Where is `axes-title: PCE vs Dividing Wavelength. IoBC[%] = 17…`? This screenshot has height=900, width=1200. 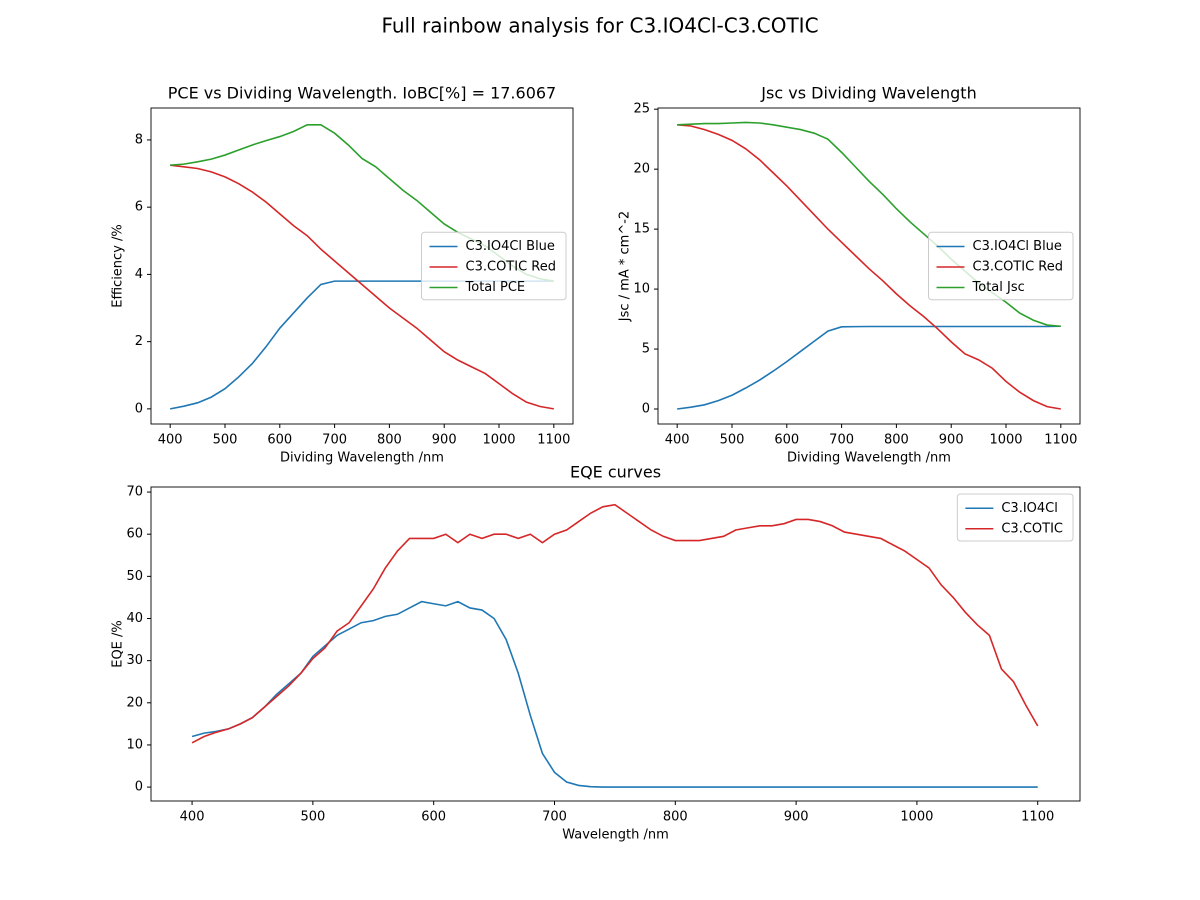 axes-title: PCE vs Dividing Wavelength. IoBC[%] = 17… is located at coordinates (362, 93).